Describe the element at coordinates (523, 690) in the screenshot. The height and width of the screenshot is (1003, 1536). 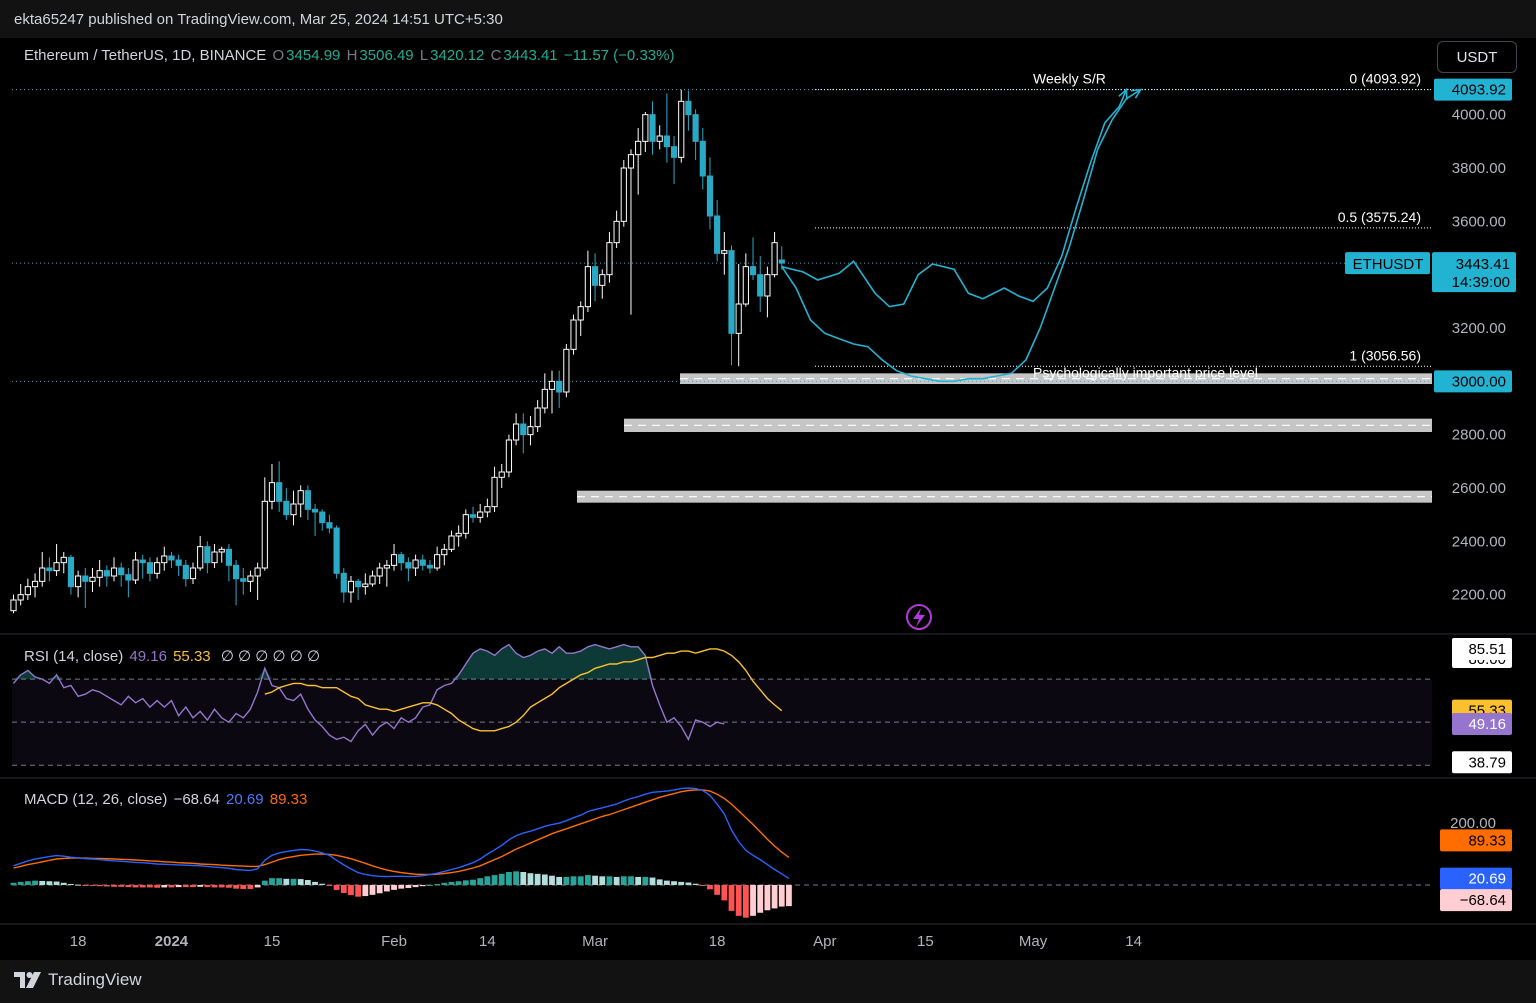
I see `rsi-ma-line` at that location.